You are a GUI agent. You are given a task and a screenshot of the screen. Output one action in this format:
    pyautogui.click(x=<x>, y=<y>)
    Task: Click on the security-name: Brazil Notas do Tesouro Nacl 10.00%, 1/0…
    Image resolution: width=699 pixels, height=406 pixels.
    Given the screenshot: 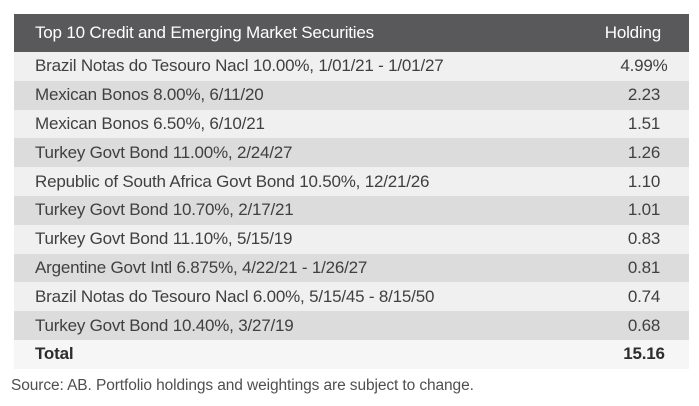 What is the action you would take?
    pyautogui.click(x=239, y=66)
    